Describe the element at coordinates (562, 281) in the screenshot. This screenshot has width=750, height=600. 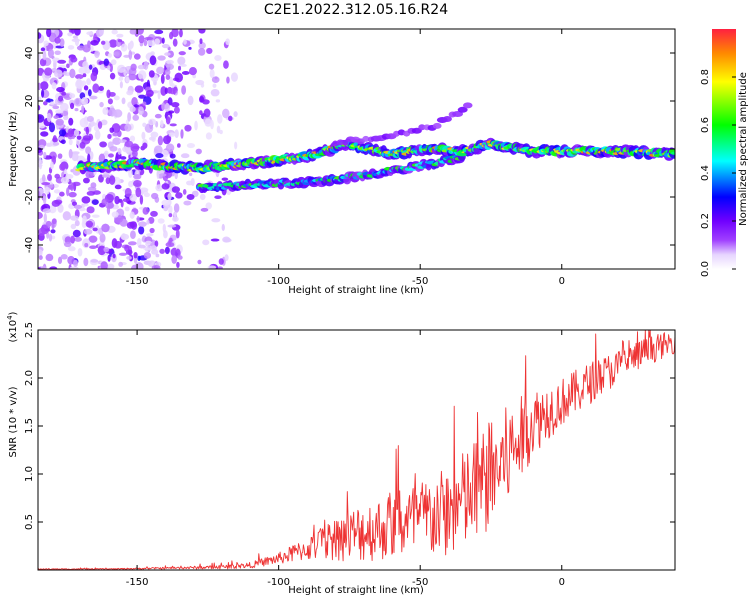
I see `spectrogram-x-tick-label: 0` at that location.